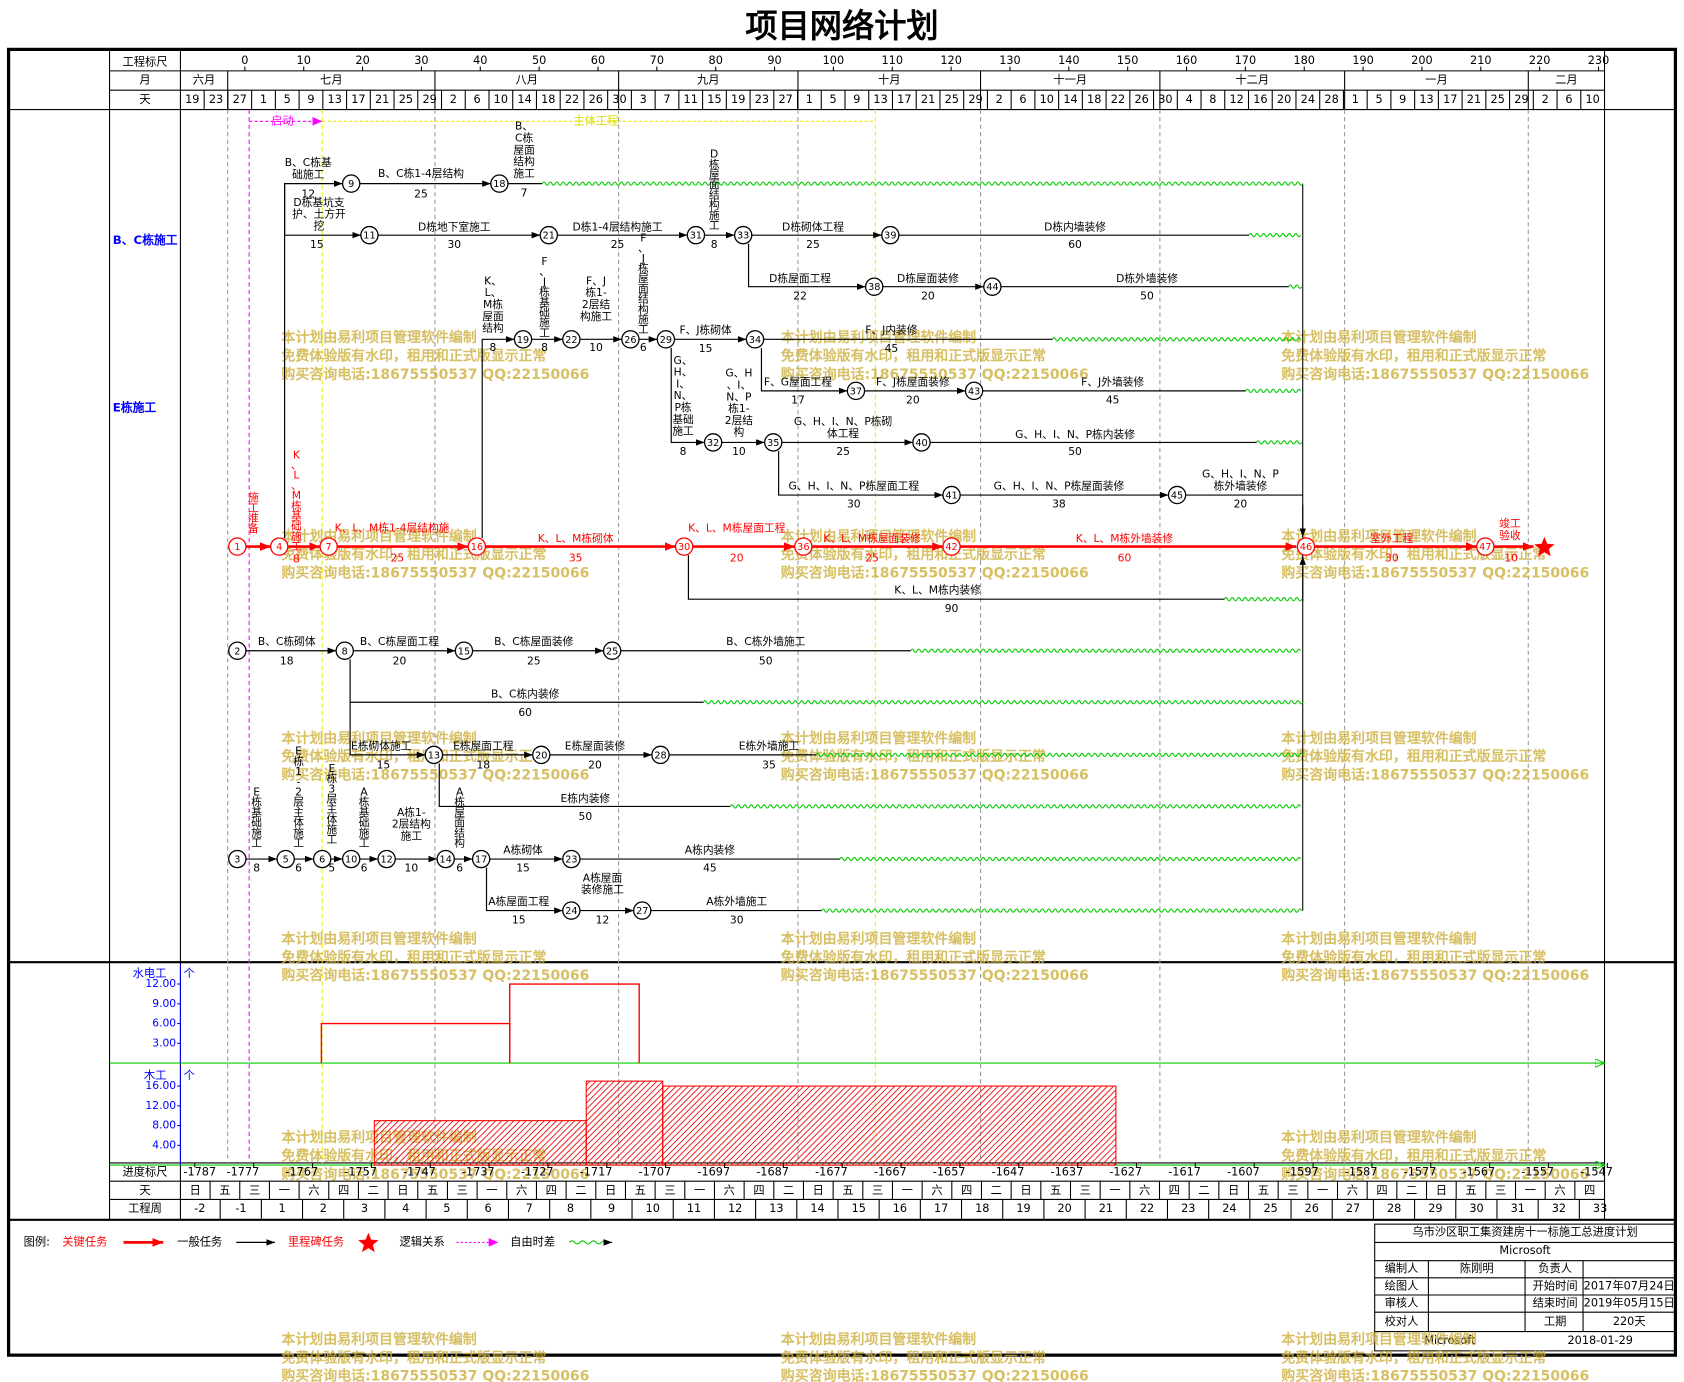  Describe the element at coordinates (900, 1208) in the screenshot. I see `week: 16` at that location.